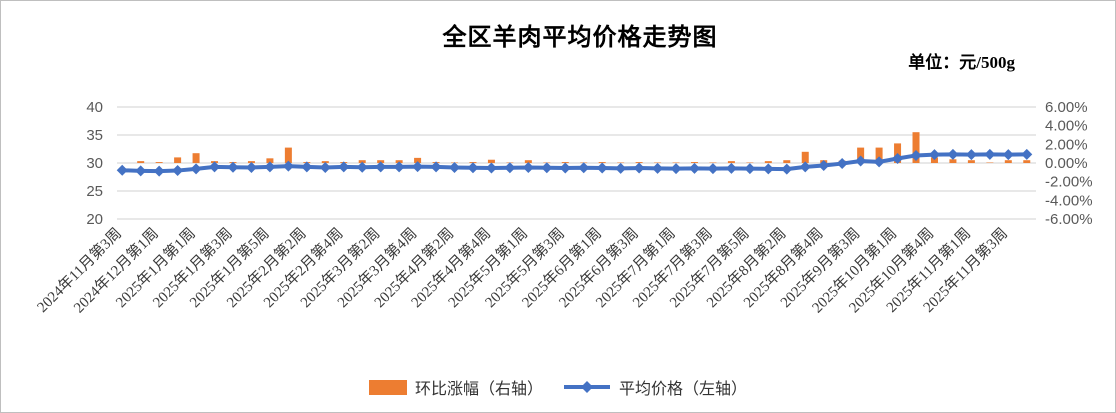  I want to click on legend-item-bar-series: 环比涨幅（右轴）, so click(455, 387).